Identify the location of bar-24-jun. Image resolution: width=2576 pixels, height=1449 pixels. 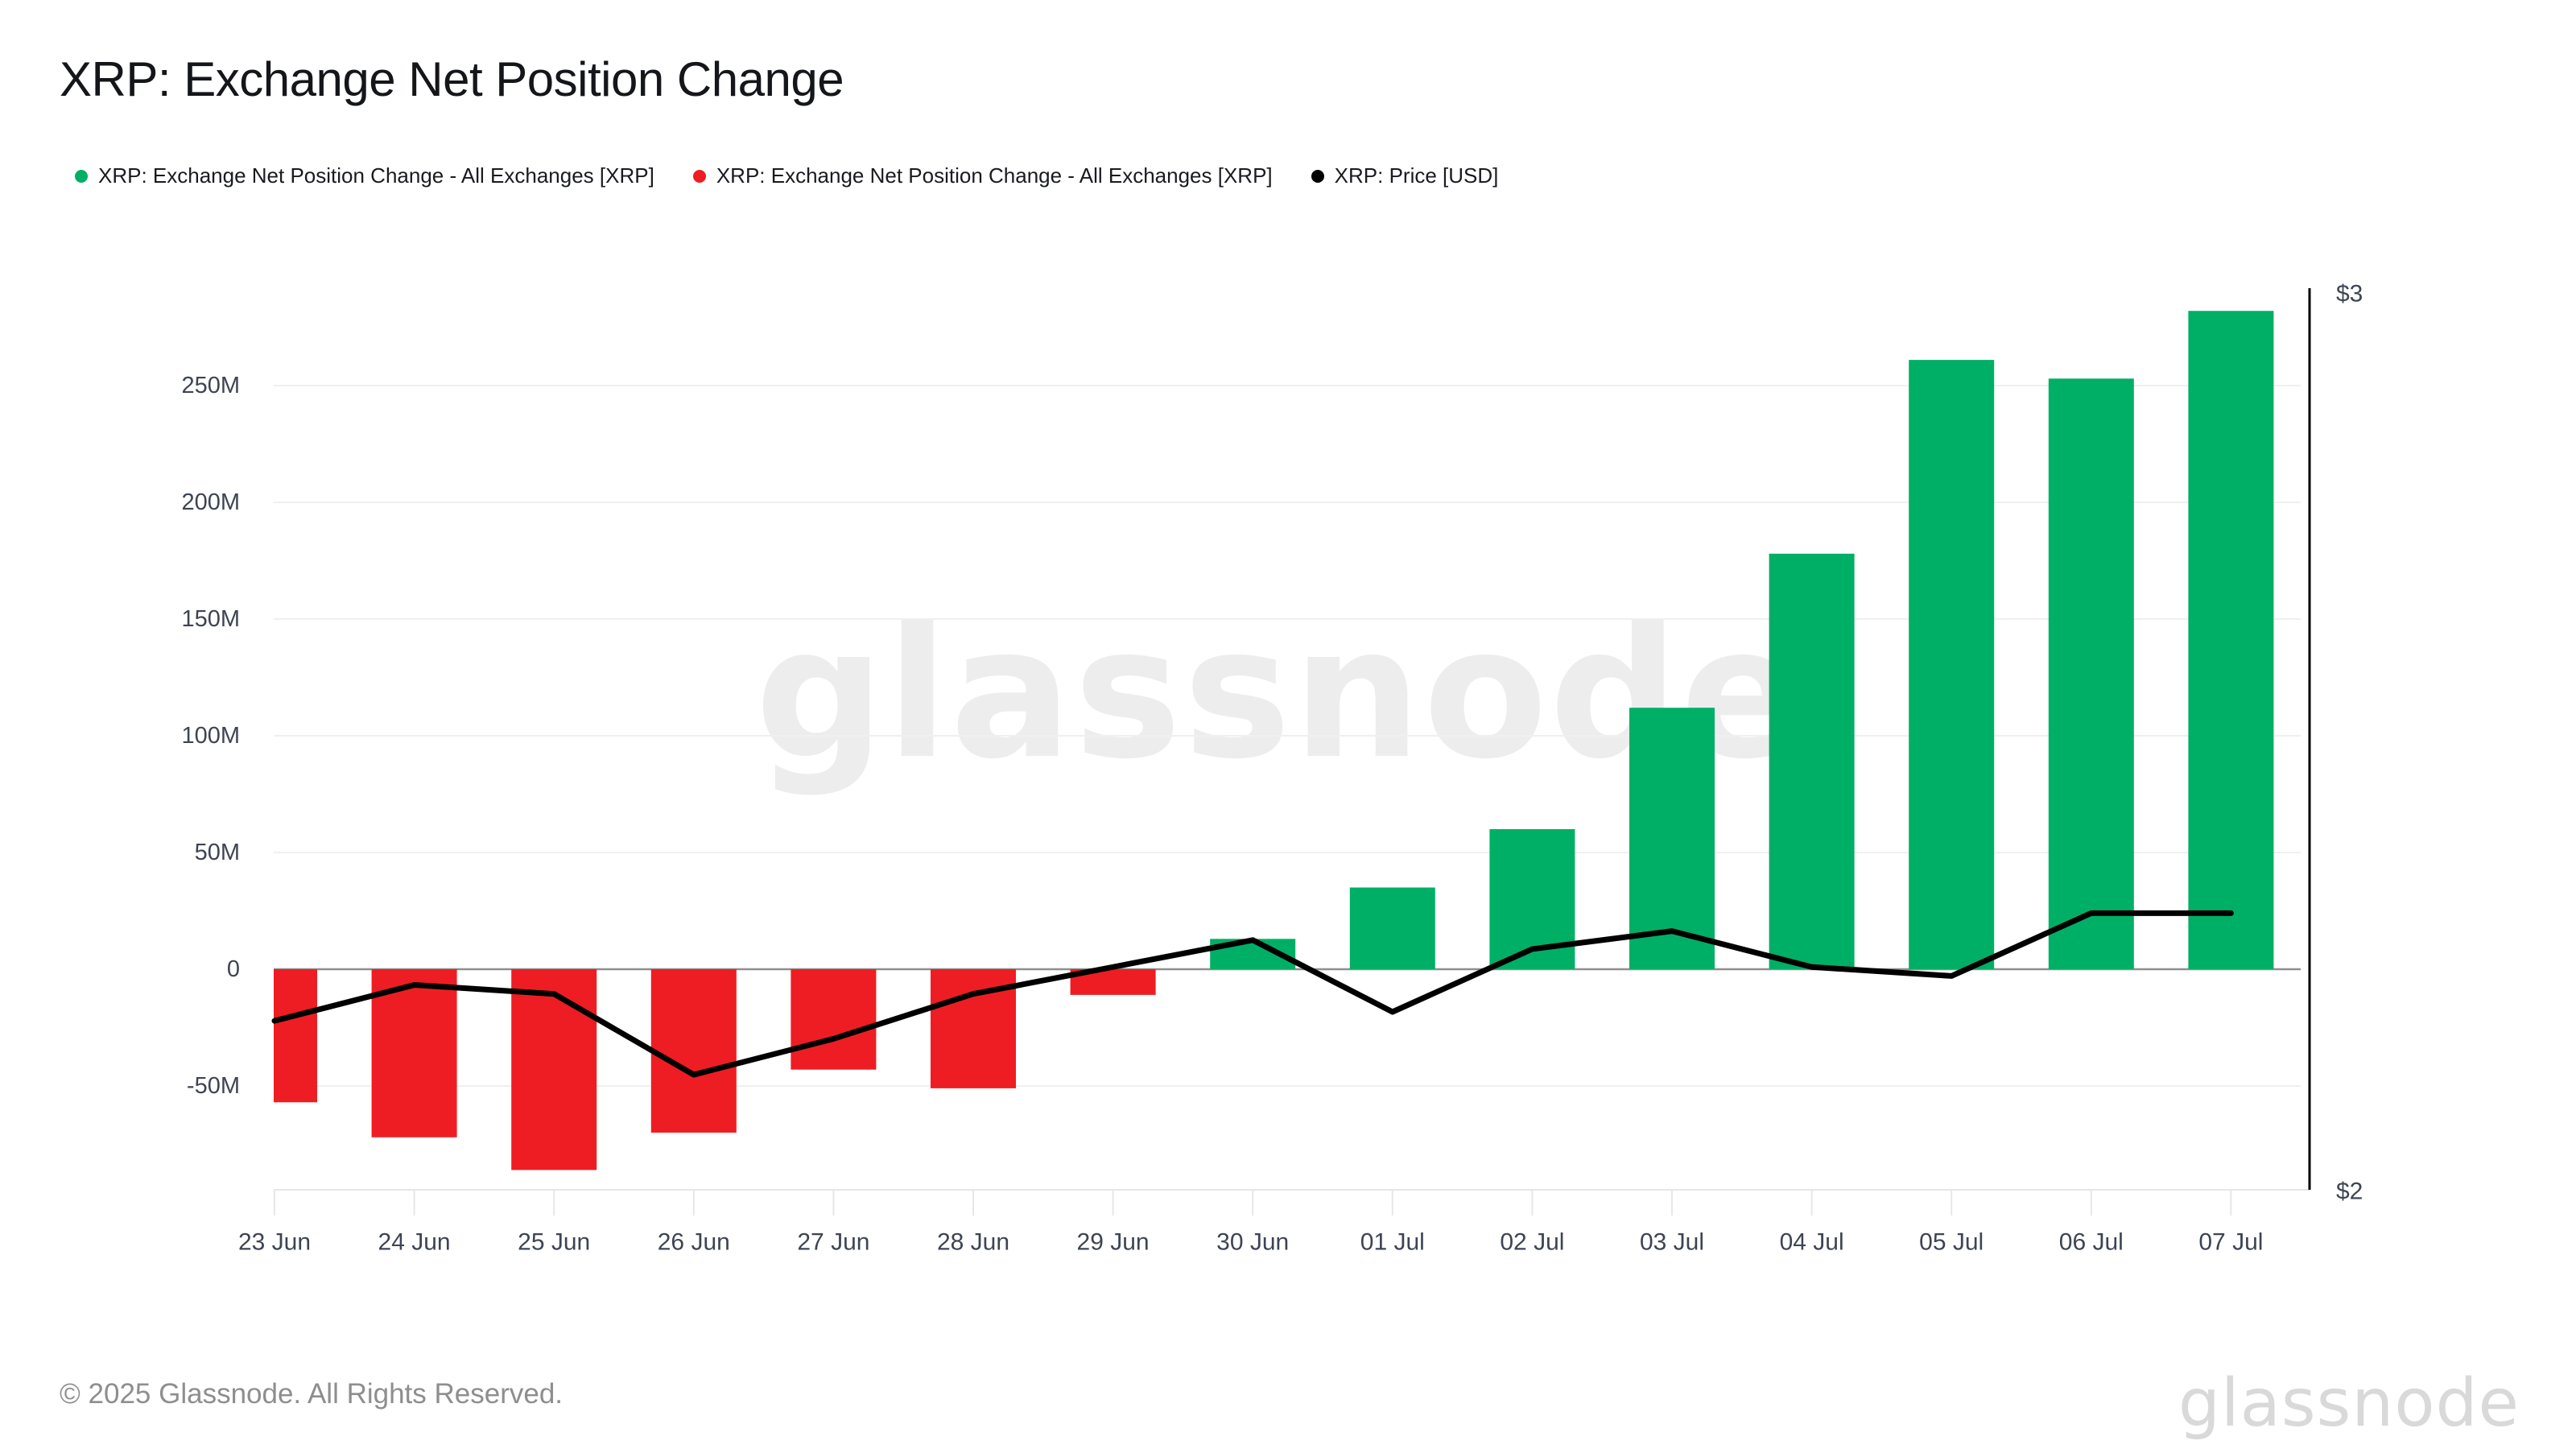
(414, 1053).